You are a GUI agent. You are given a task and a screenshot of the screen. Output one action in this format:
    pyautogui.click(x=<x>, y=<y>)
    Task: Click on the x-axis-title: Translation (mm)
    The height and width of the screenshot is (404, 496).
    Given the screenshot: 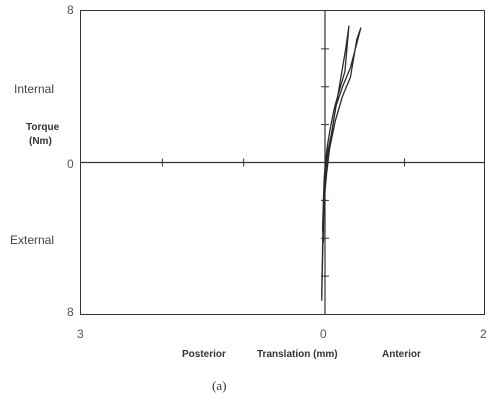 What is the action you would take?
    pyautogui.click(x=297, y=354)
    